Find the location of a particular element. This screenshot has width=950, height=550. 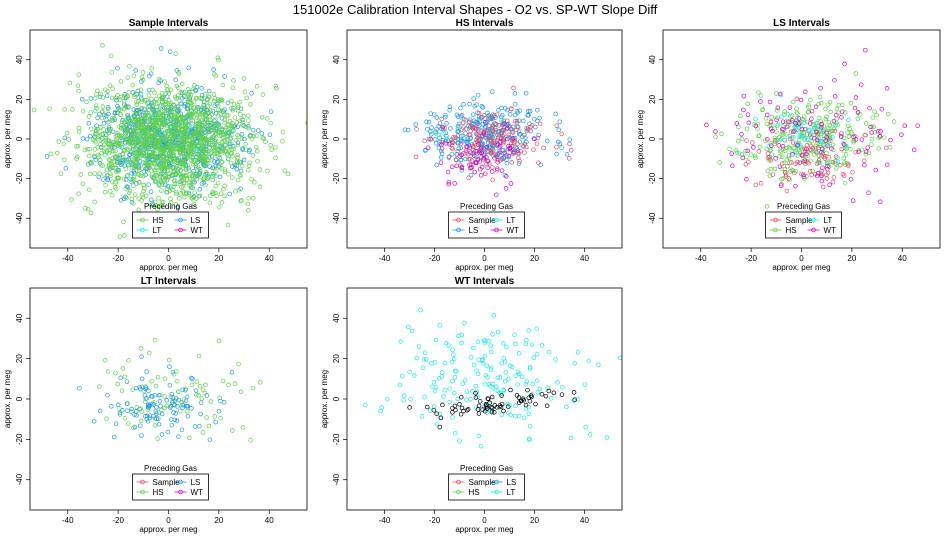

y-tick-label: -40 is located at coordinates (19, 479).